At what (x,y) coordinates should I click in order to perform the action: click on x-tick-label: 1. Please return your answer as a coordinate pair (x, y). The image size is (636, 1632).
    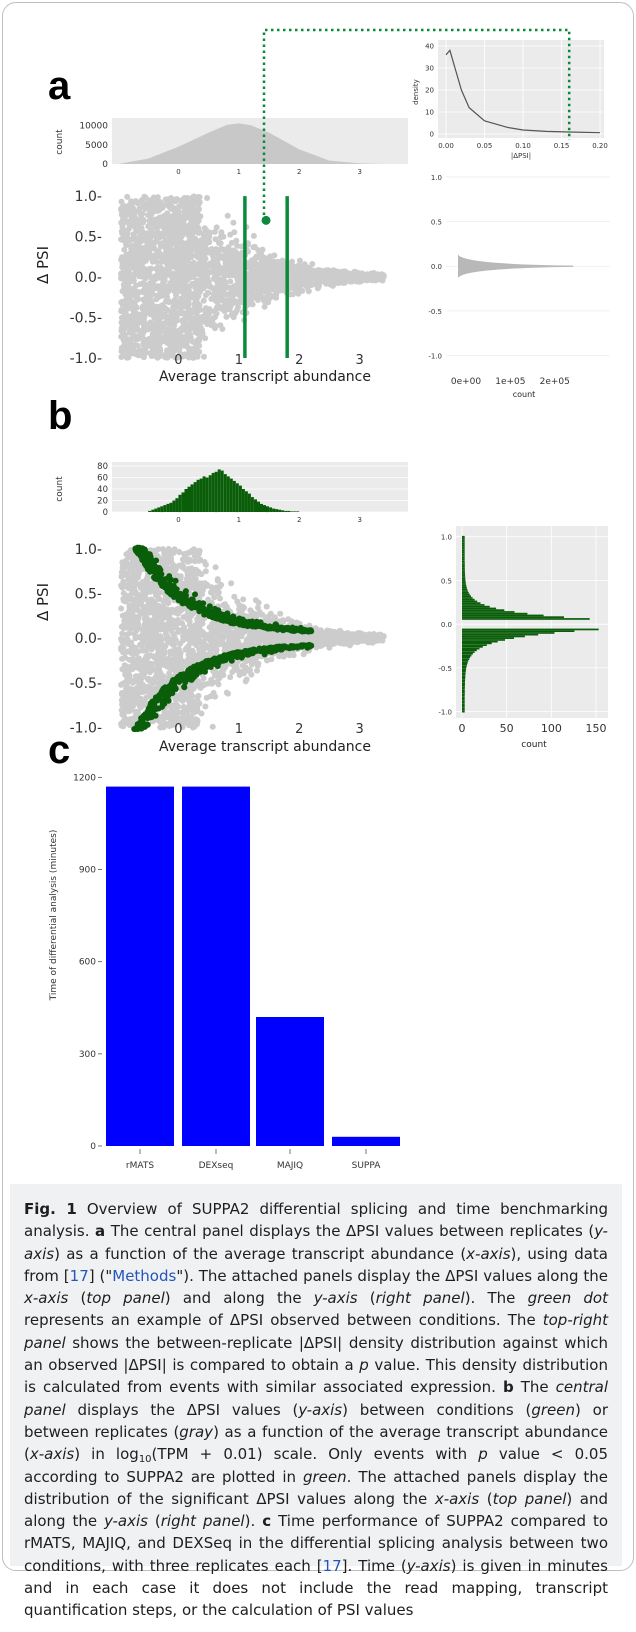
    Looking at the image, I should click on (239, 172).